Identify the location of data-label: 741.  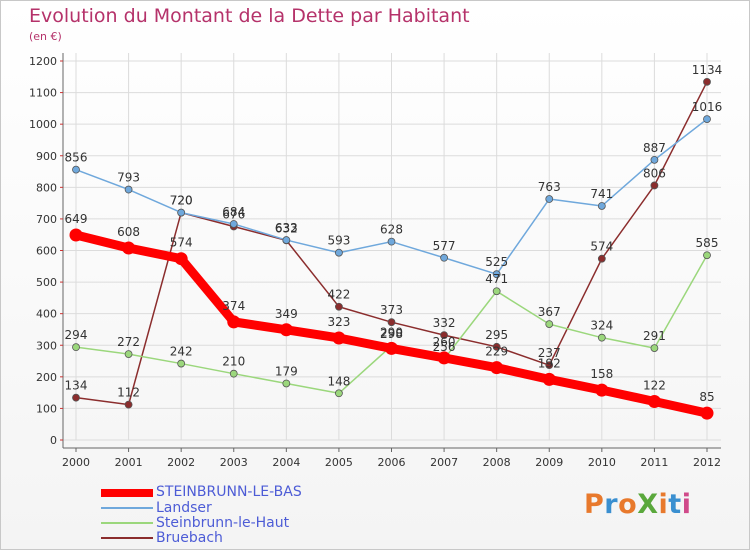
(601, 194).